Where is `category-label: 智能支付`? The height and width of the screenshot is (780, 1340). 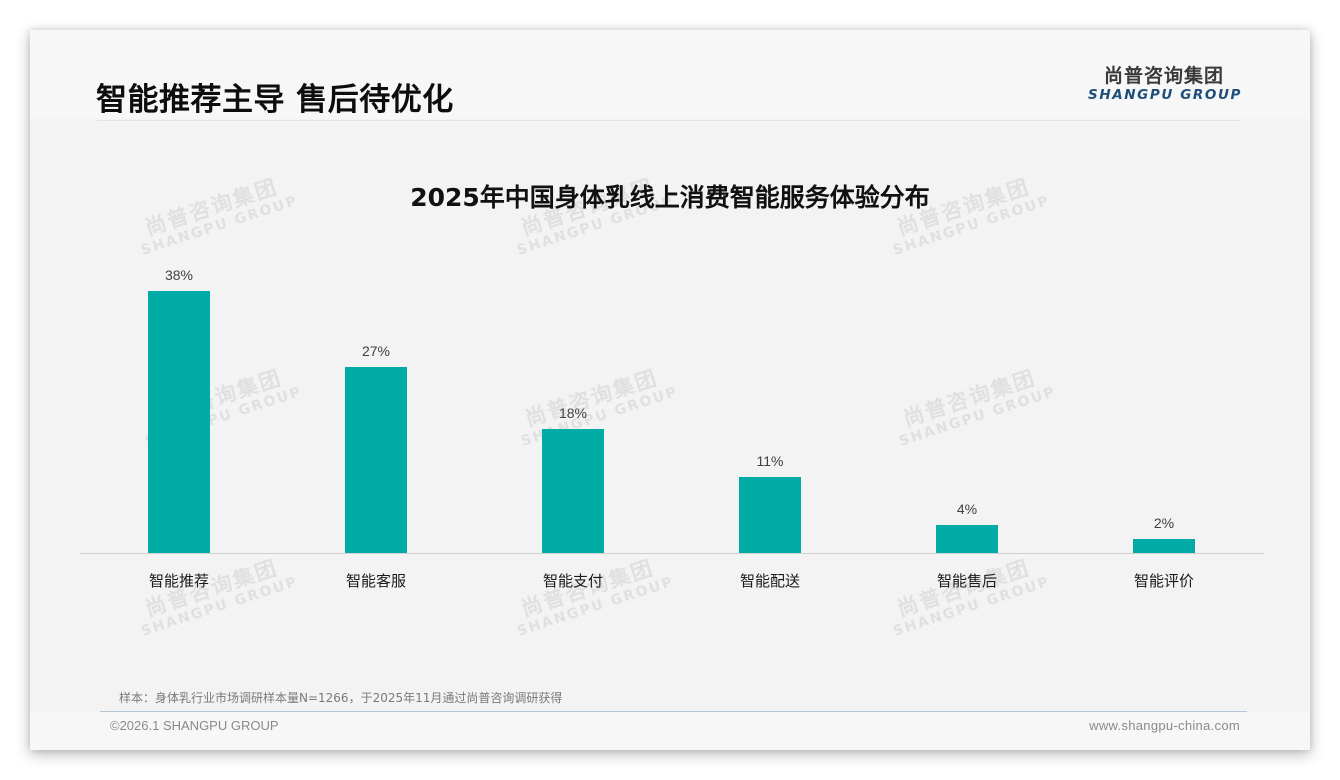 category-label: 智能支付 is located at coordinates (572, 581).